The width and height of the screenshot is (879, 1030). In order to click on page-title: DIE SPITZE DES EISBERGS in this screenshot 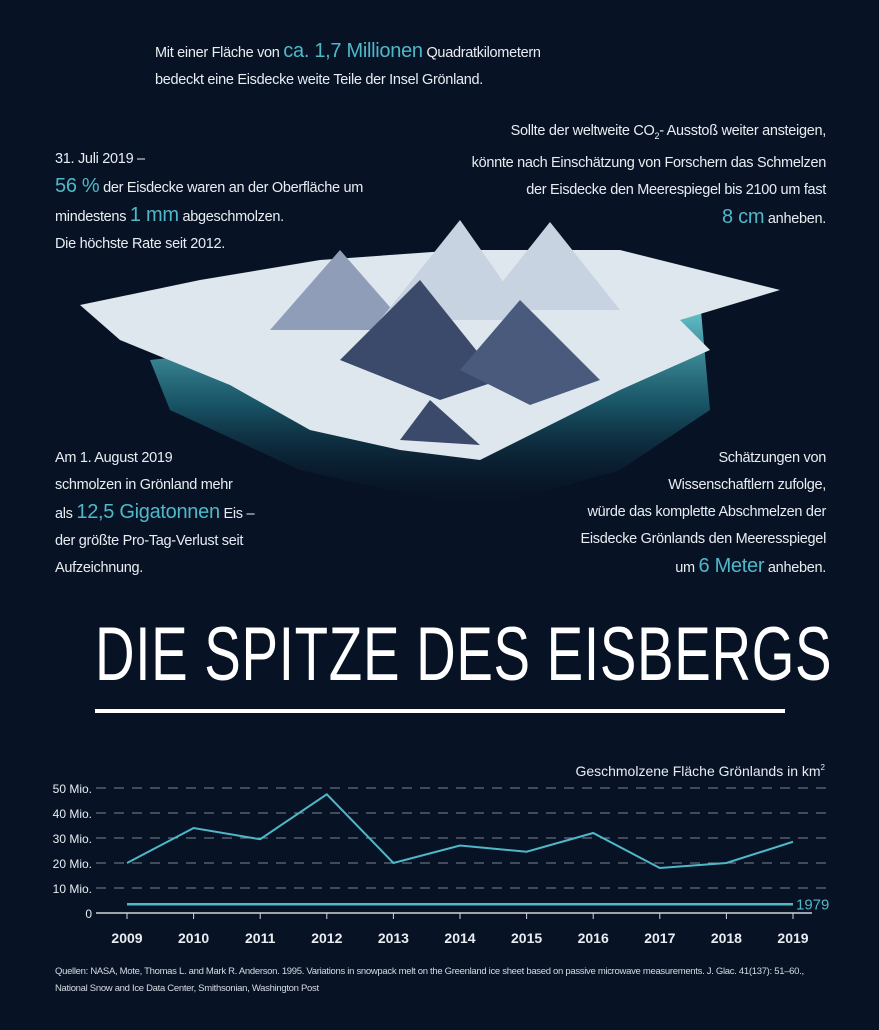, I will do `click(464, 654)`.